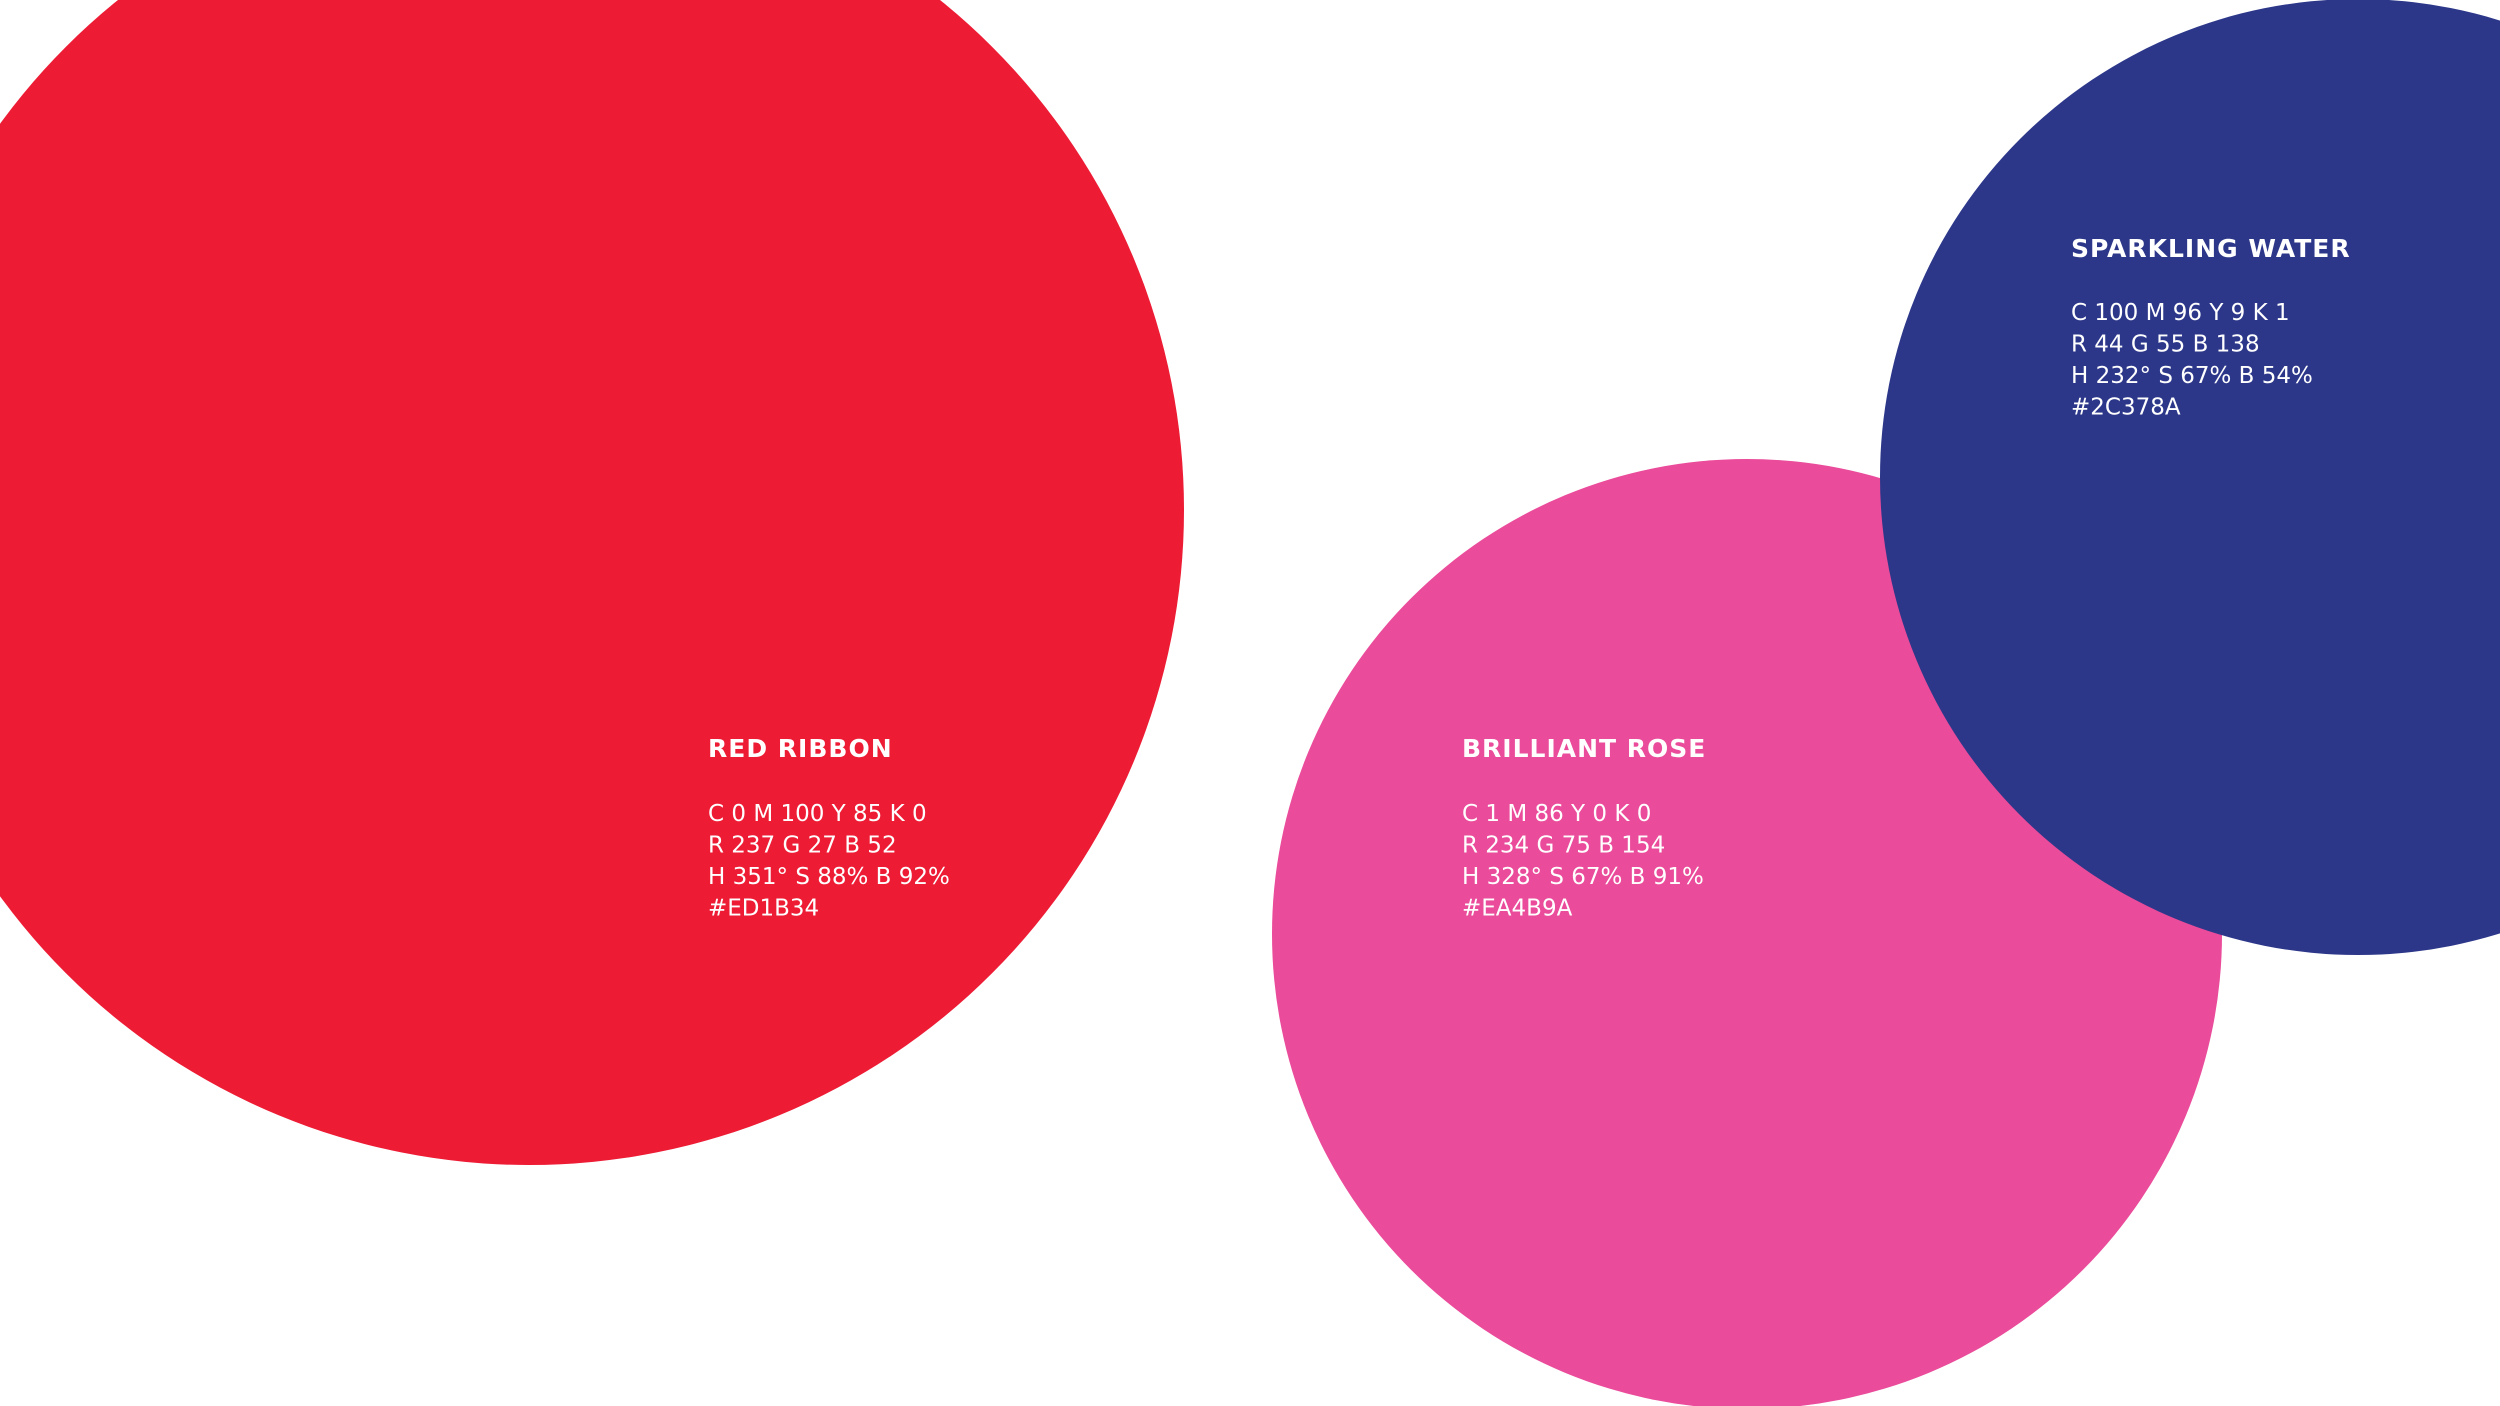  I want to click on swatch-name: RED RIBBON, so click(800, 748).